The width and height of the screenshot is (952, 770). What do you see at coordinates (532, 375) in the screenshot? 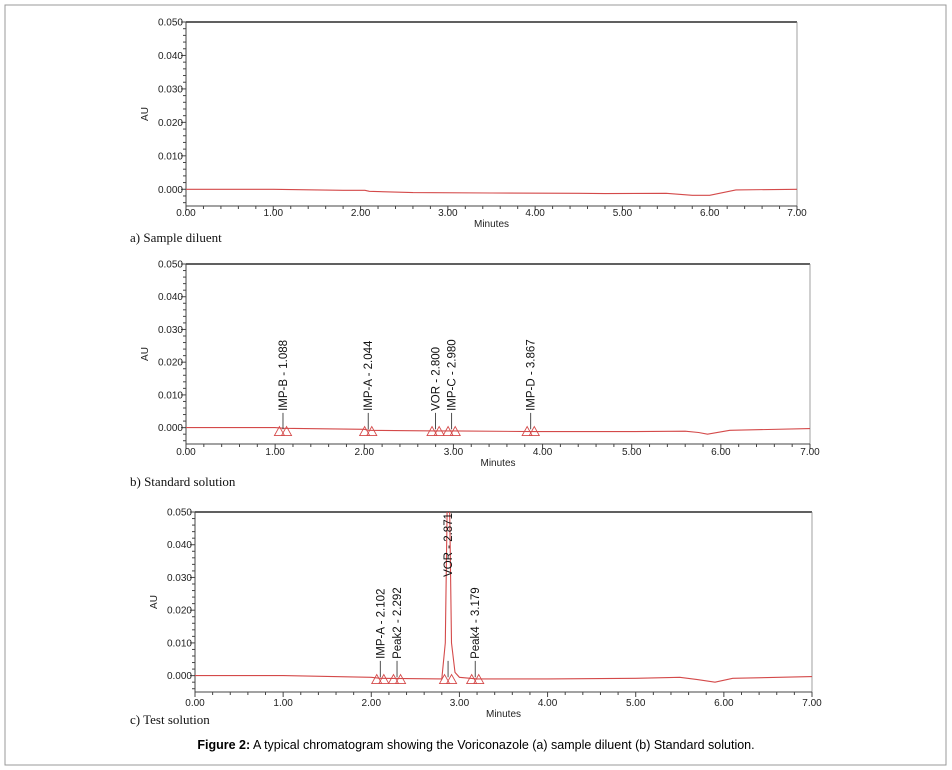
I see `peak-label: IMP-D - 3.867` at bounding box center [532, 375].